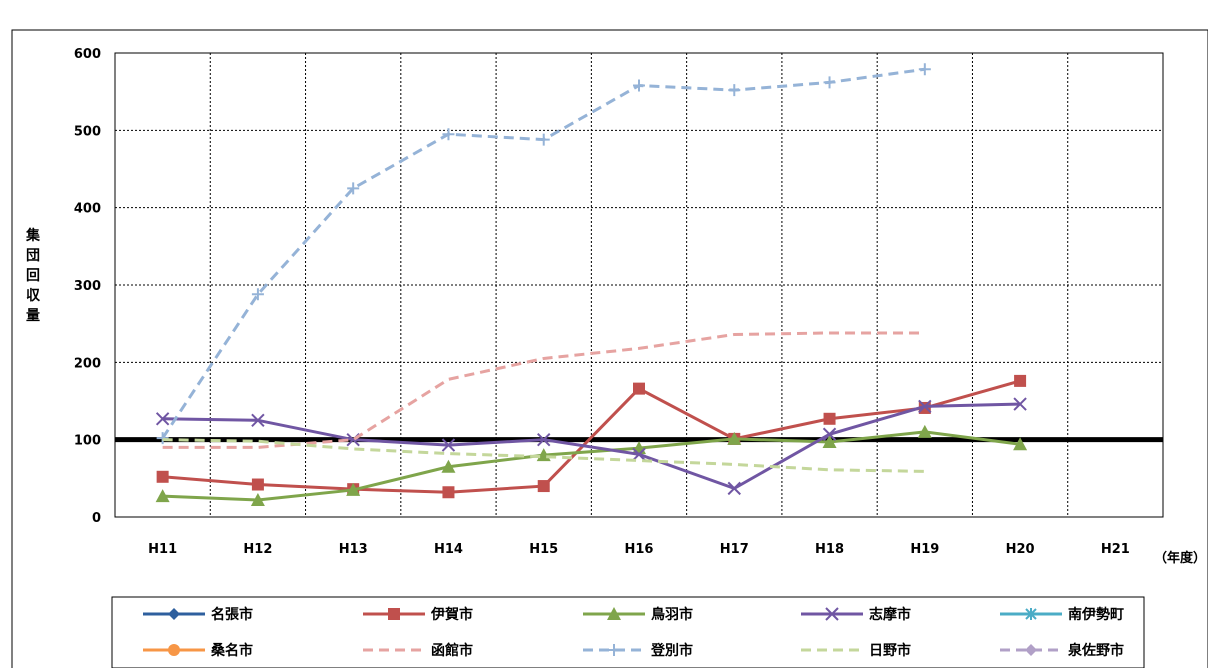 This screenshot has height=672, width=1208. What do you see at coordinates (856, 614) in the screenshot?
I see `legend-item: 志摩市` at bounding box center [856, 614].